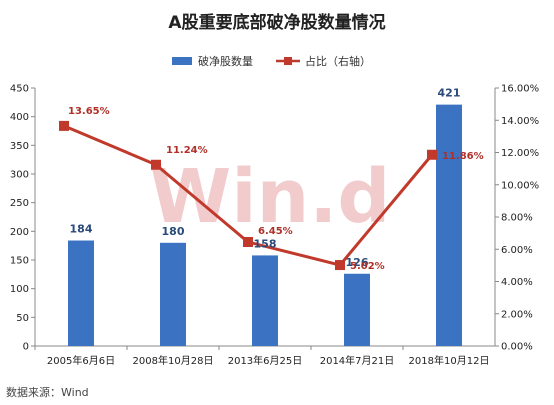 The width and height of the screenshot is (554, 405). What do you see at coordinates (19, 89) in the screenshot?
I see `left-tick-label: 450` at bounding box center [19, 89].